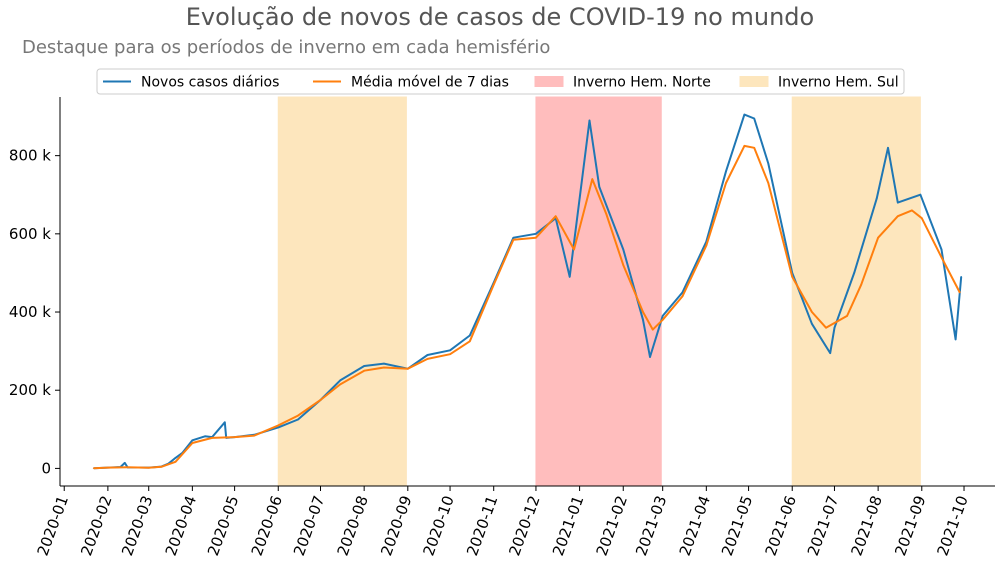 The image size is (1000, 568). I want to click on y-tick-label: 800 k, so click(30, 156).